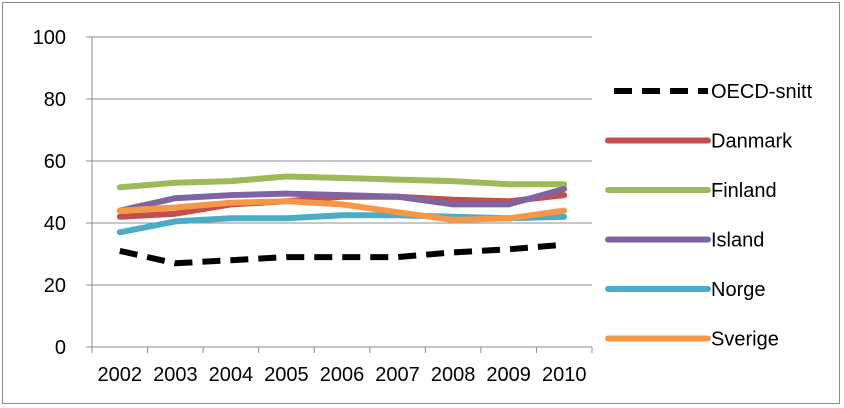 This screenshot has width=844, height=408. I want to click on legend-label: Norge, so click(738, 290).